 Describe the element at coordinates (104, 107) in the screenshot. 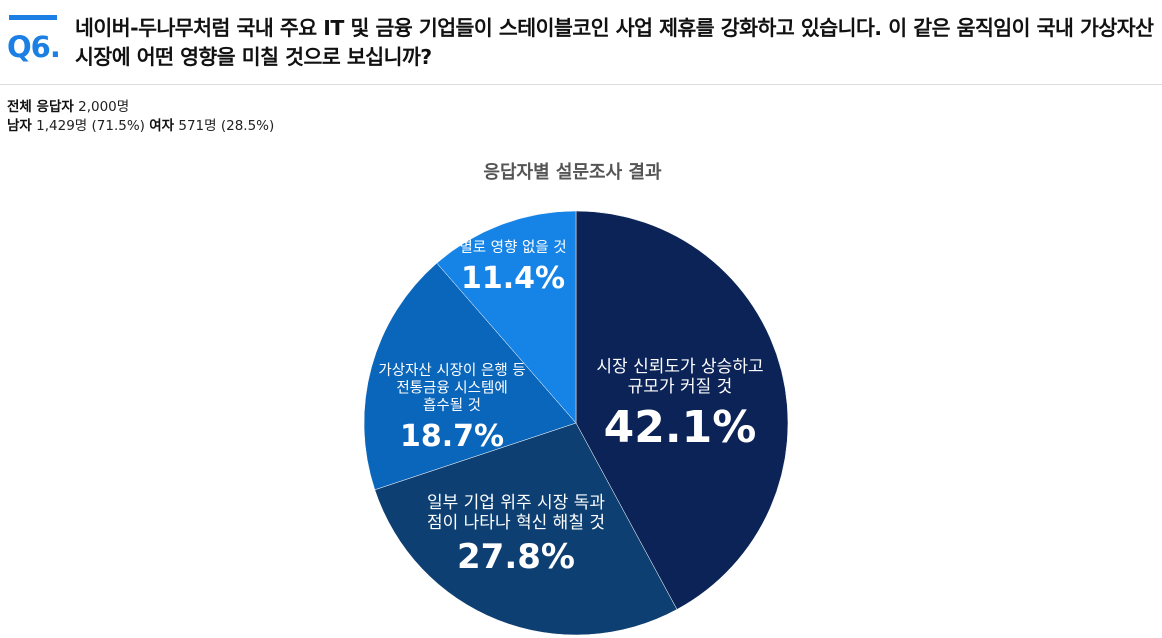

I see `respondent-total-value: 2,000명` at that location.